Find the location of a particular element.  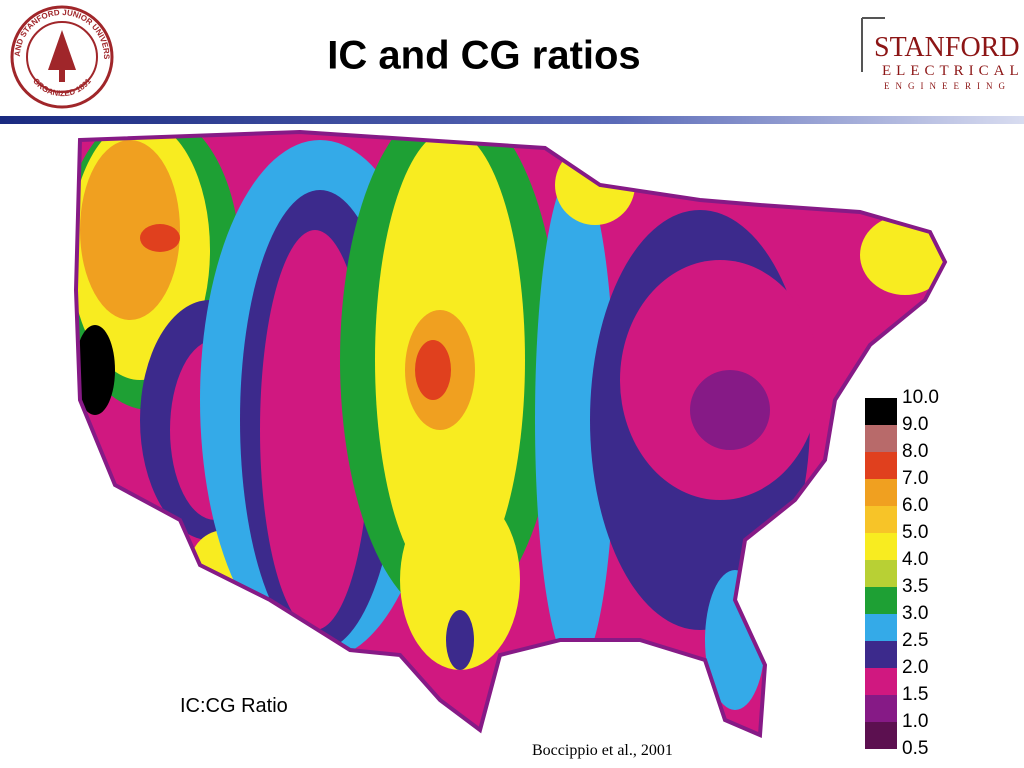

legend-label: 3.0 is located at coordinates (915, 613).